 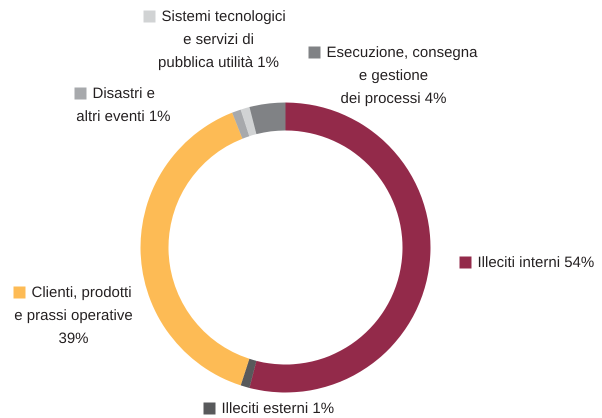 What do you see at coordinates (278, 408) in the screenshot?
I see `legend-label: Illeciti esterni 1%` at bounding box center [278, 408].